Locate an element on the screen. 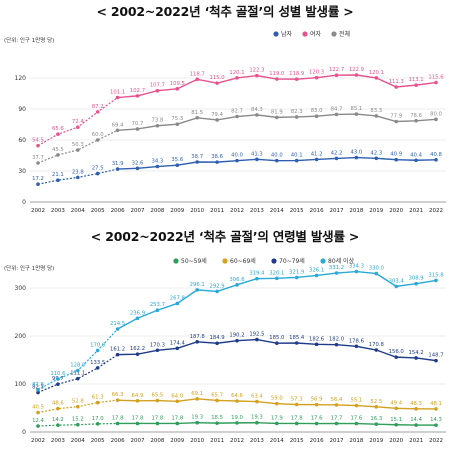 Image resolution: width=450 pixels, height=450 pixels. data-label: 83.3 is located at coordinates (376, 111).